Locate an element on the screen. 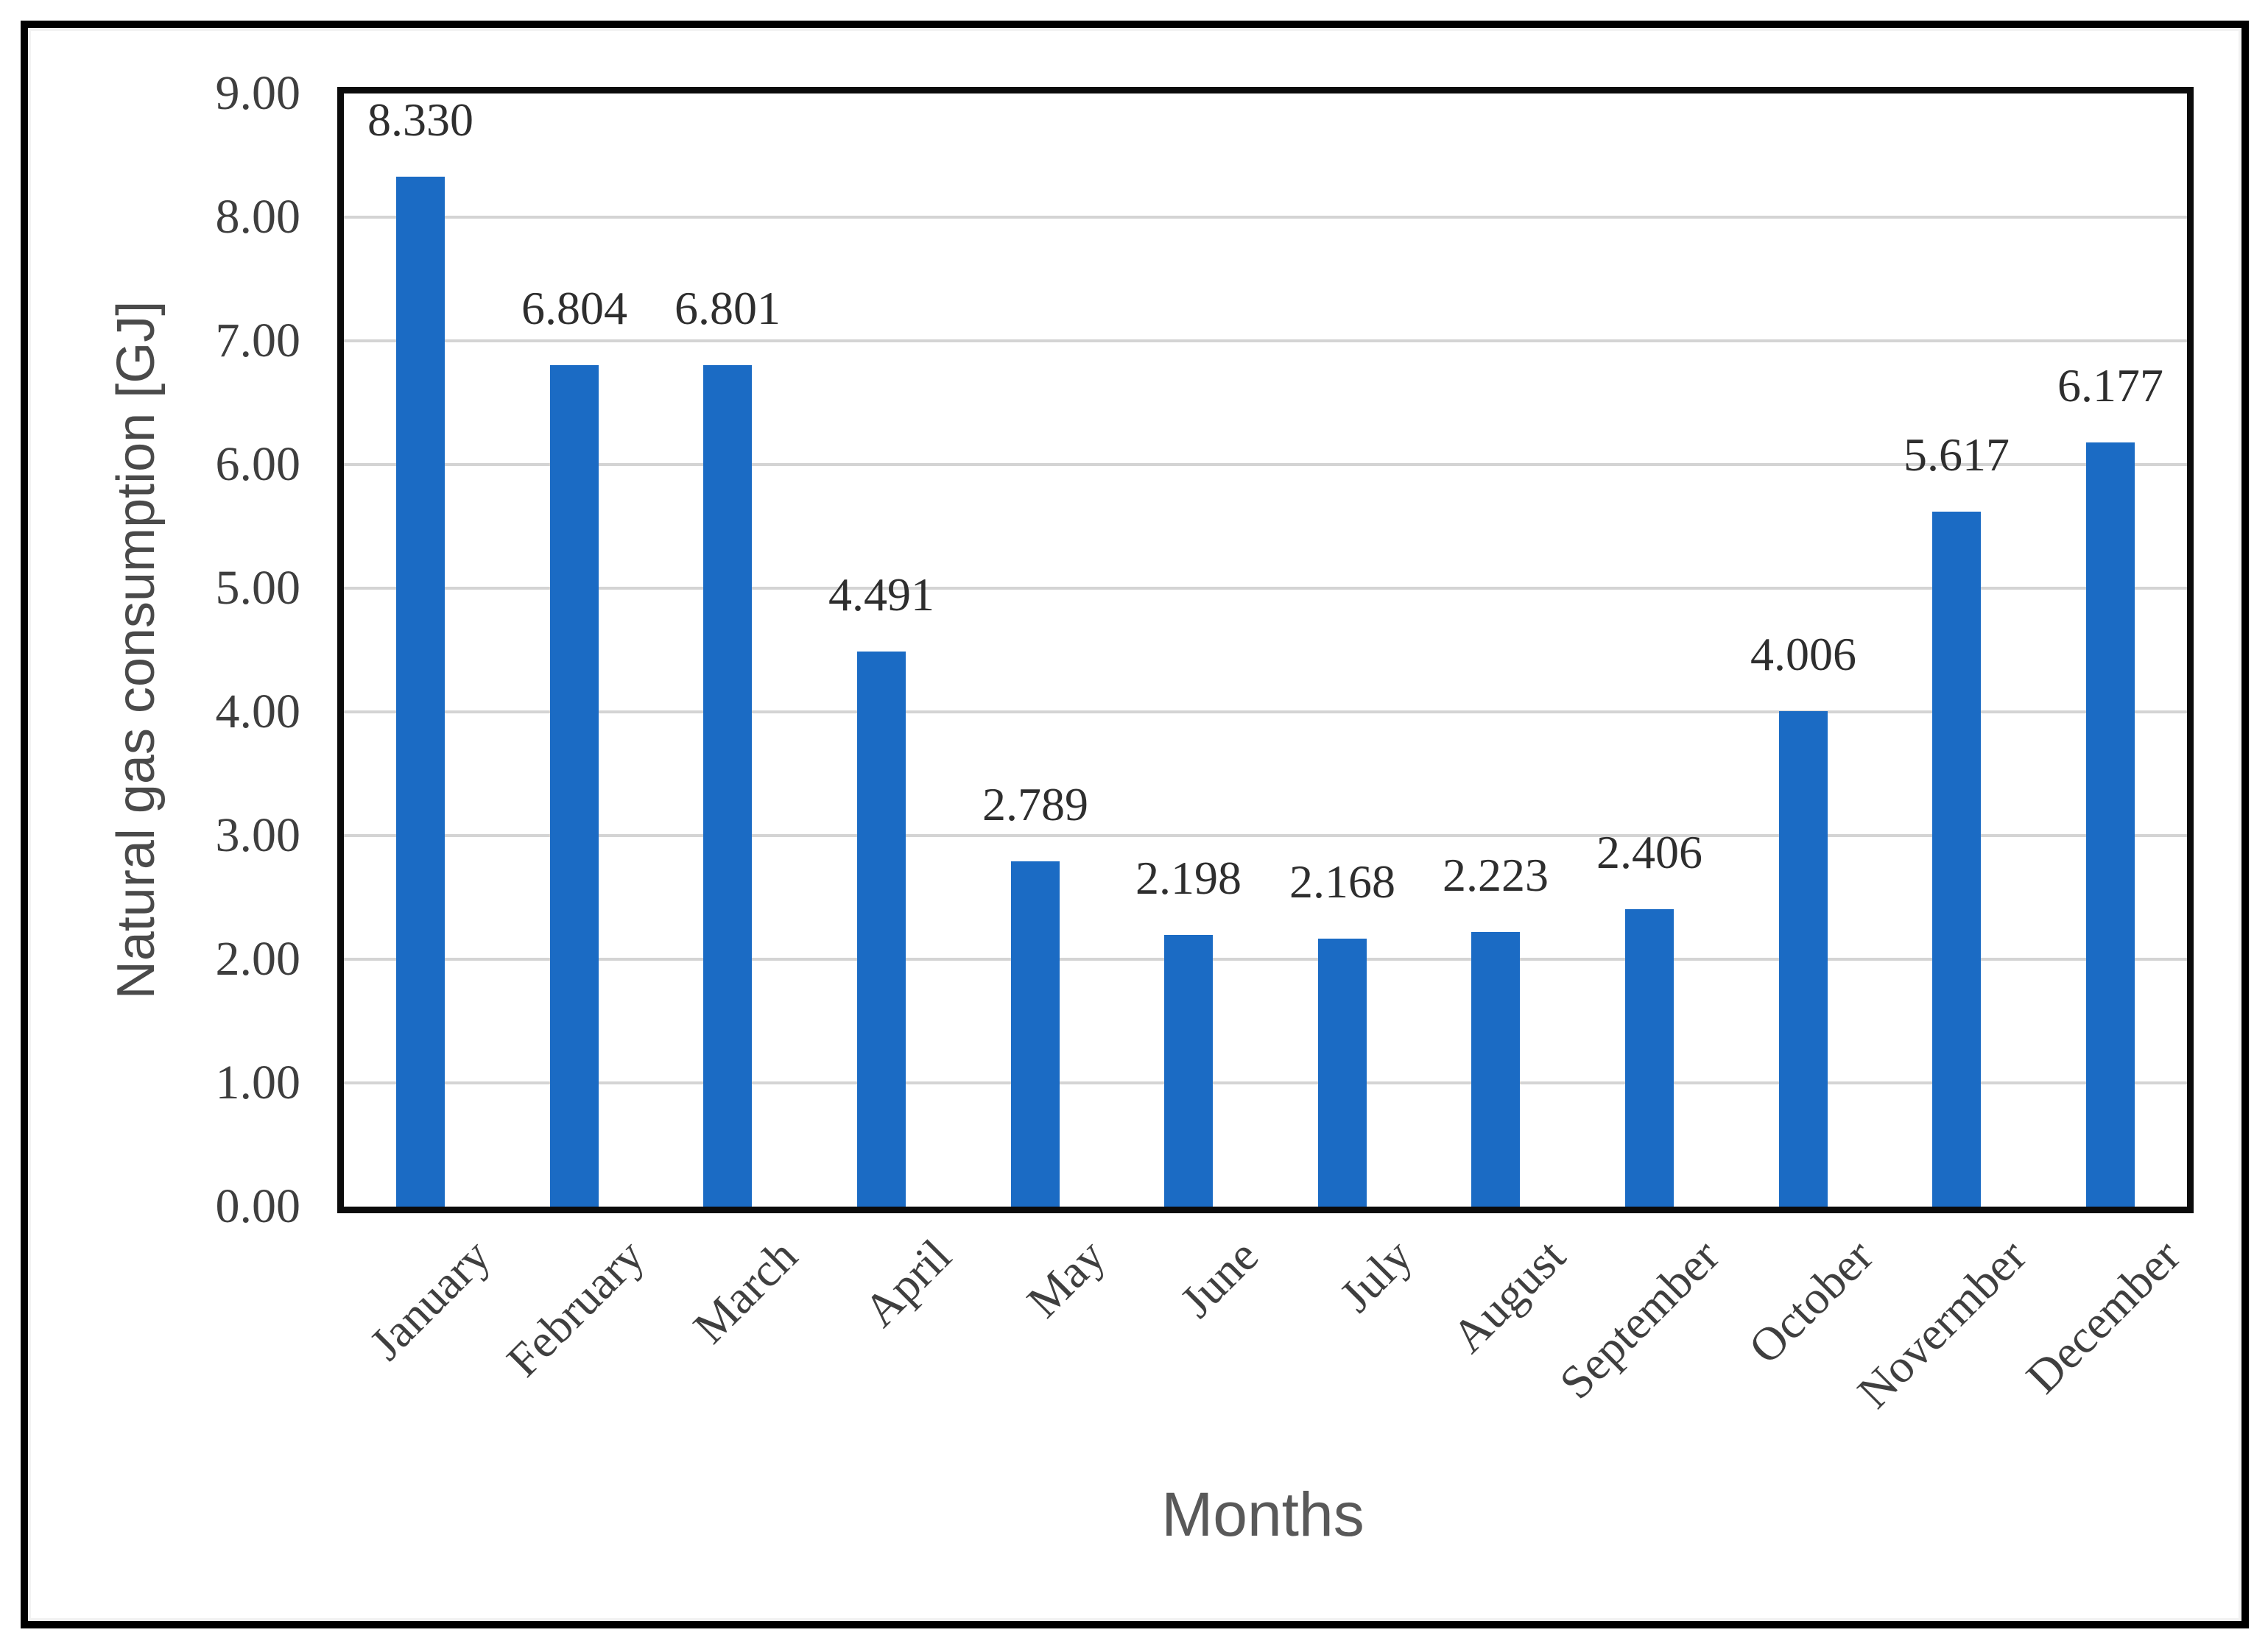  gridline-4.00 is located at coordinates (1265, 711).